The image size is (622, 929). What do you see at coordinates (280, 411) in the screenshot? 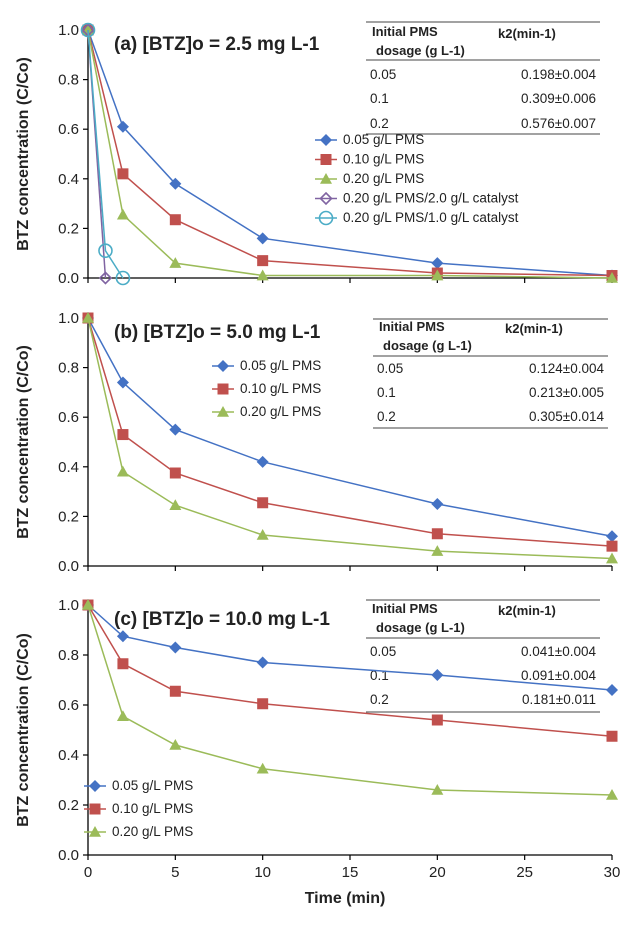
I see `legend-label: 0.20 g/L PMS` at bounding box center [280, 411].